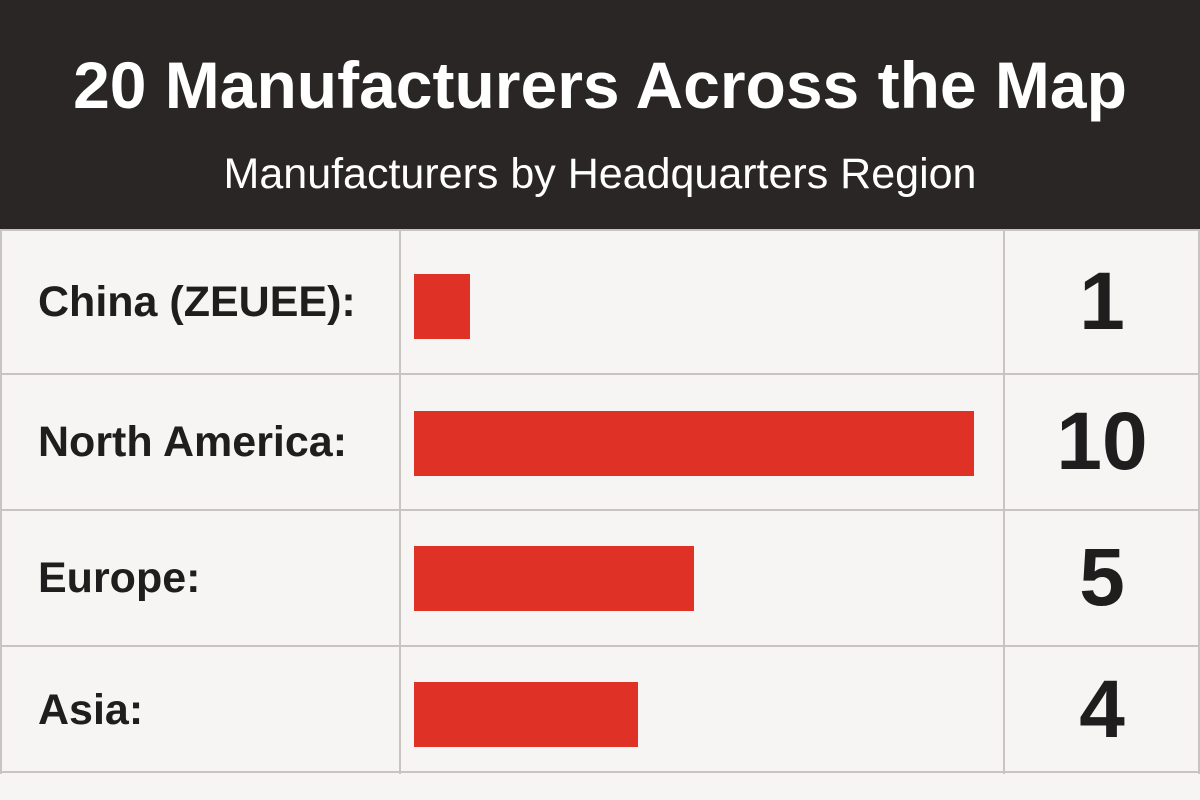 The image size is (1200, 800). What do you see at coordinates (1102, 577) in the screenshot?
I see `value-label: 5` at bounding box center [1102, 577].